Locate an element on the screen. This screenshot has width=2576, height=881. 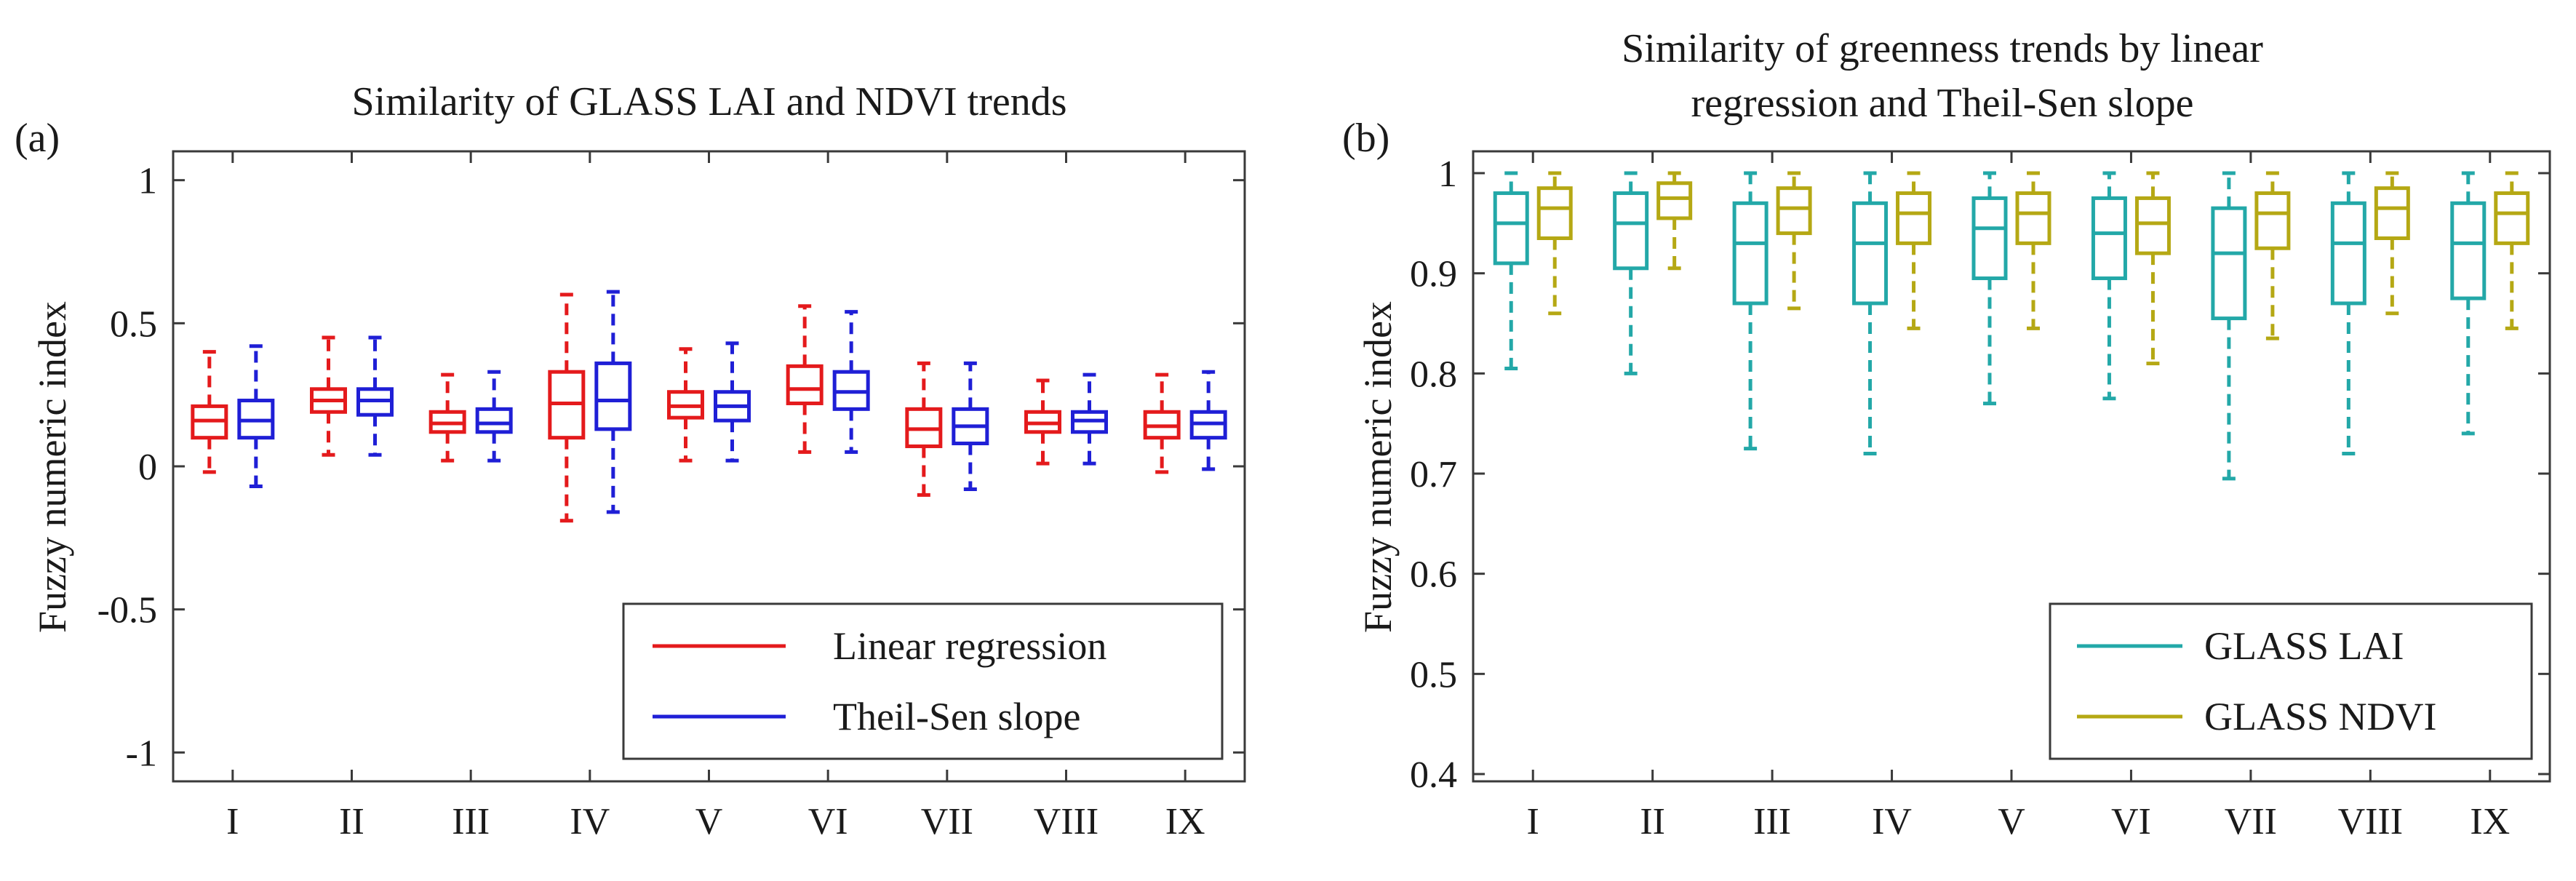
panel-a-xtick-label-viii: VIII is located at coordinates (1066, 821).